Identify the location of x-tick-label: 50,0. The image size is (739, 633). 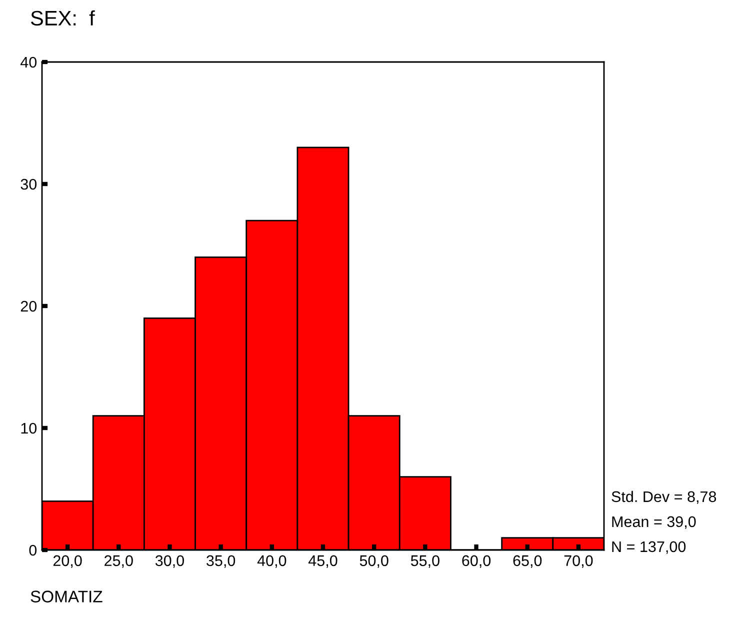
(374, 561).